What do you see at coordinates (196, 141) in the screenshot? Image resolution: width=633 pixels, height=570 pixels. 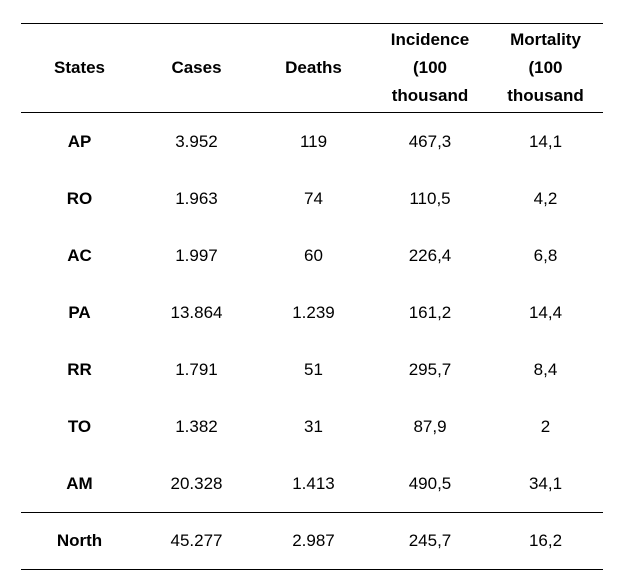 I see `cases-cell: 3.952` at bounding box center [196, 141].